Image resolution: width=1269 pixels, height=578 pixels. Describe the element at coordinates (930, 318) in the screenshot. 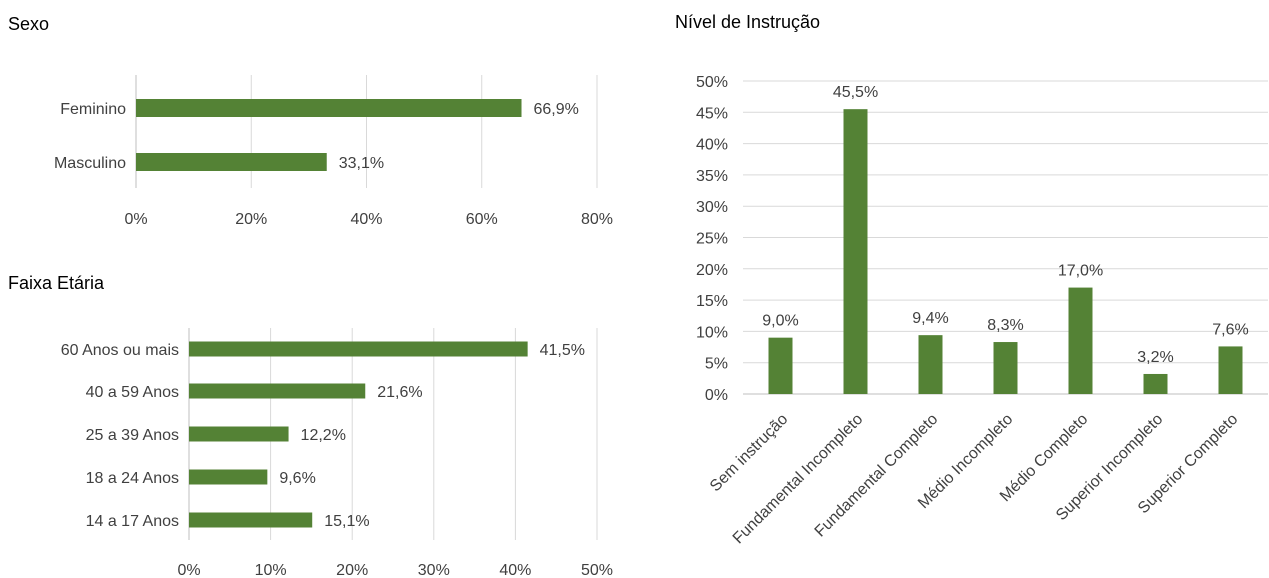

I see `data-label: 9,4%` at that location.